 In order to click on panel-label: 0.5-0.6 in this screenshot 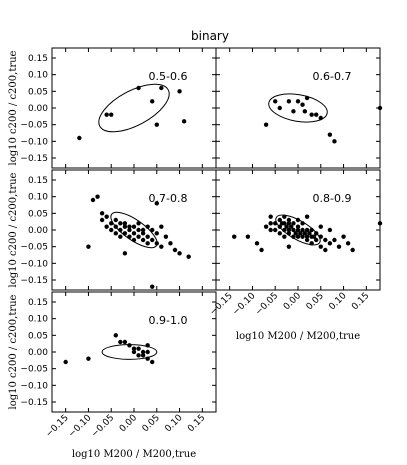, I will do `click(168, 76)`.